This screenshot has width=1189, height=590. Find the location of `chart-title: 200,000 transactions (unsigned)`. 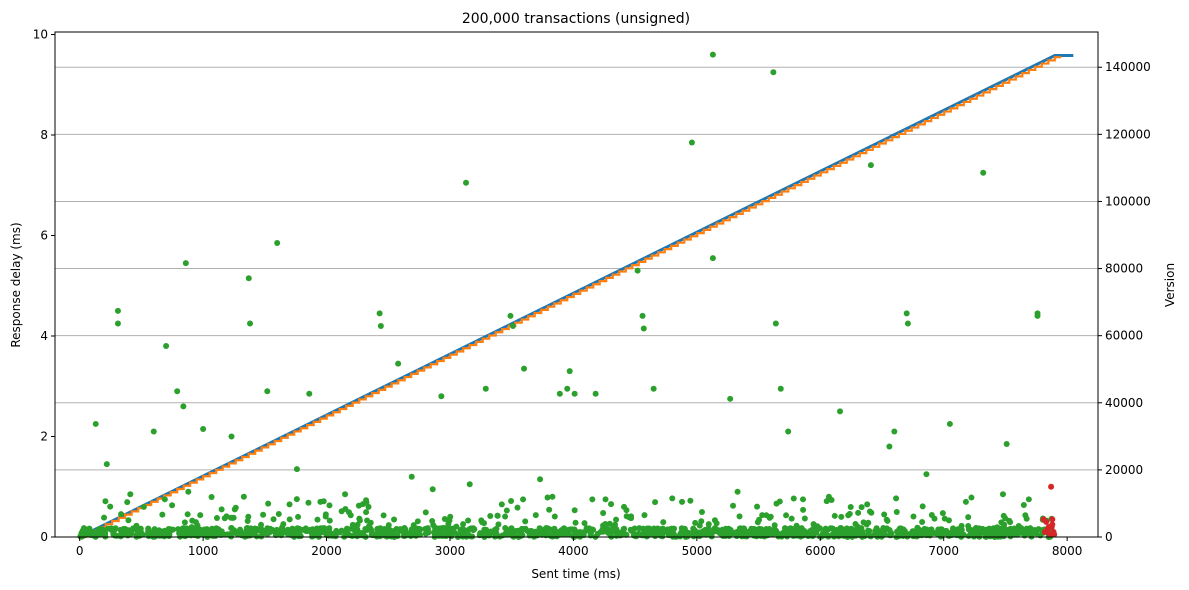

chart-title: 200,000 transactions (unsigned) is located at coordinates (576, 19).